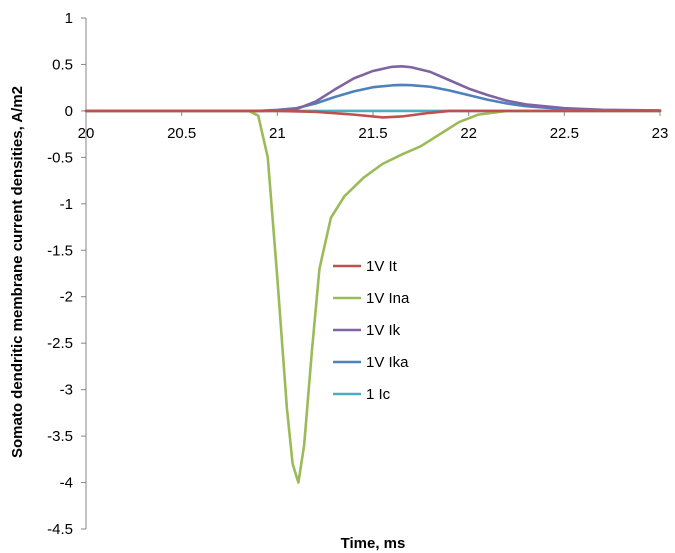 Image resolution: width=675 pixels, height=553 pixels. I want to click on legend-label: 1V Ina, so click(388, 298).